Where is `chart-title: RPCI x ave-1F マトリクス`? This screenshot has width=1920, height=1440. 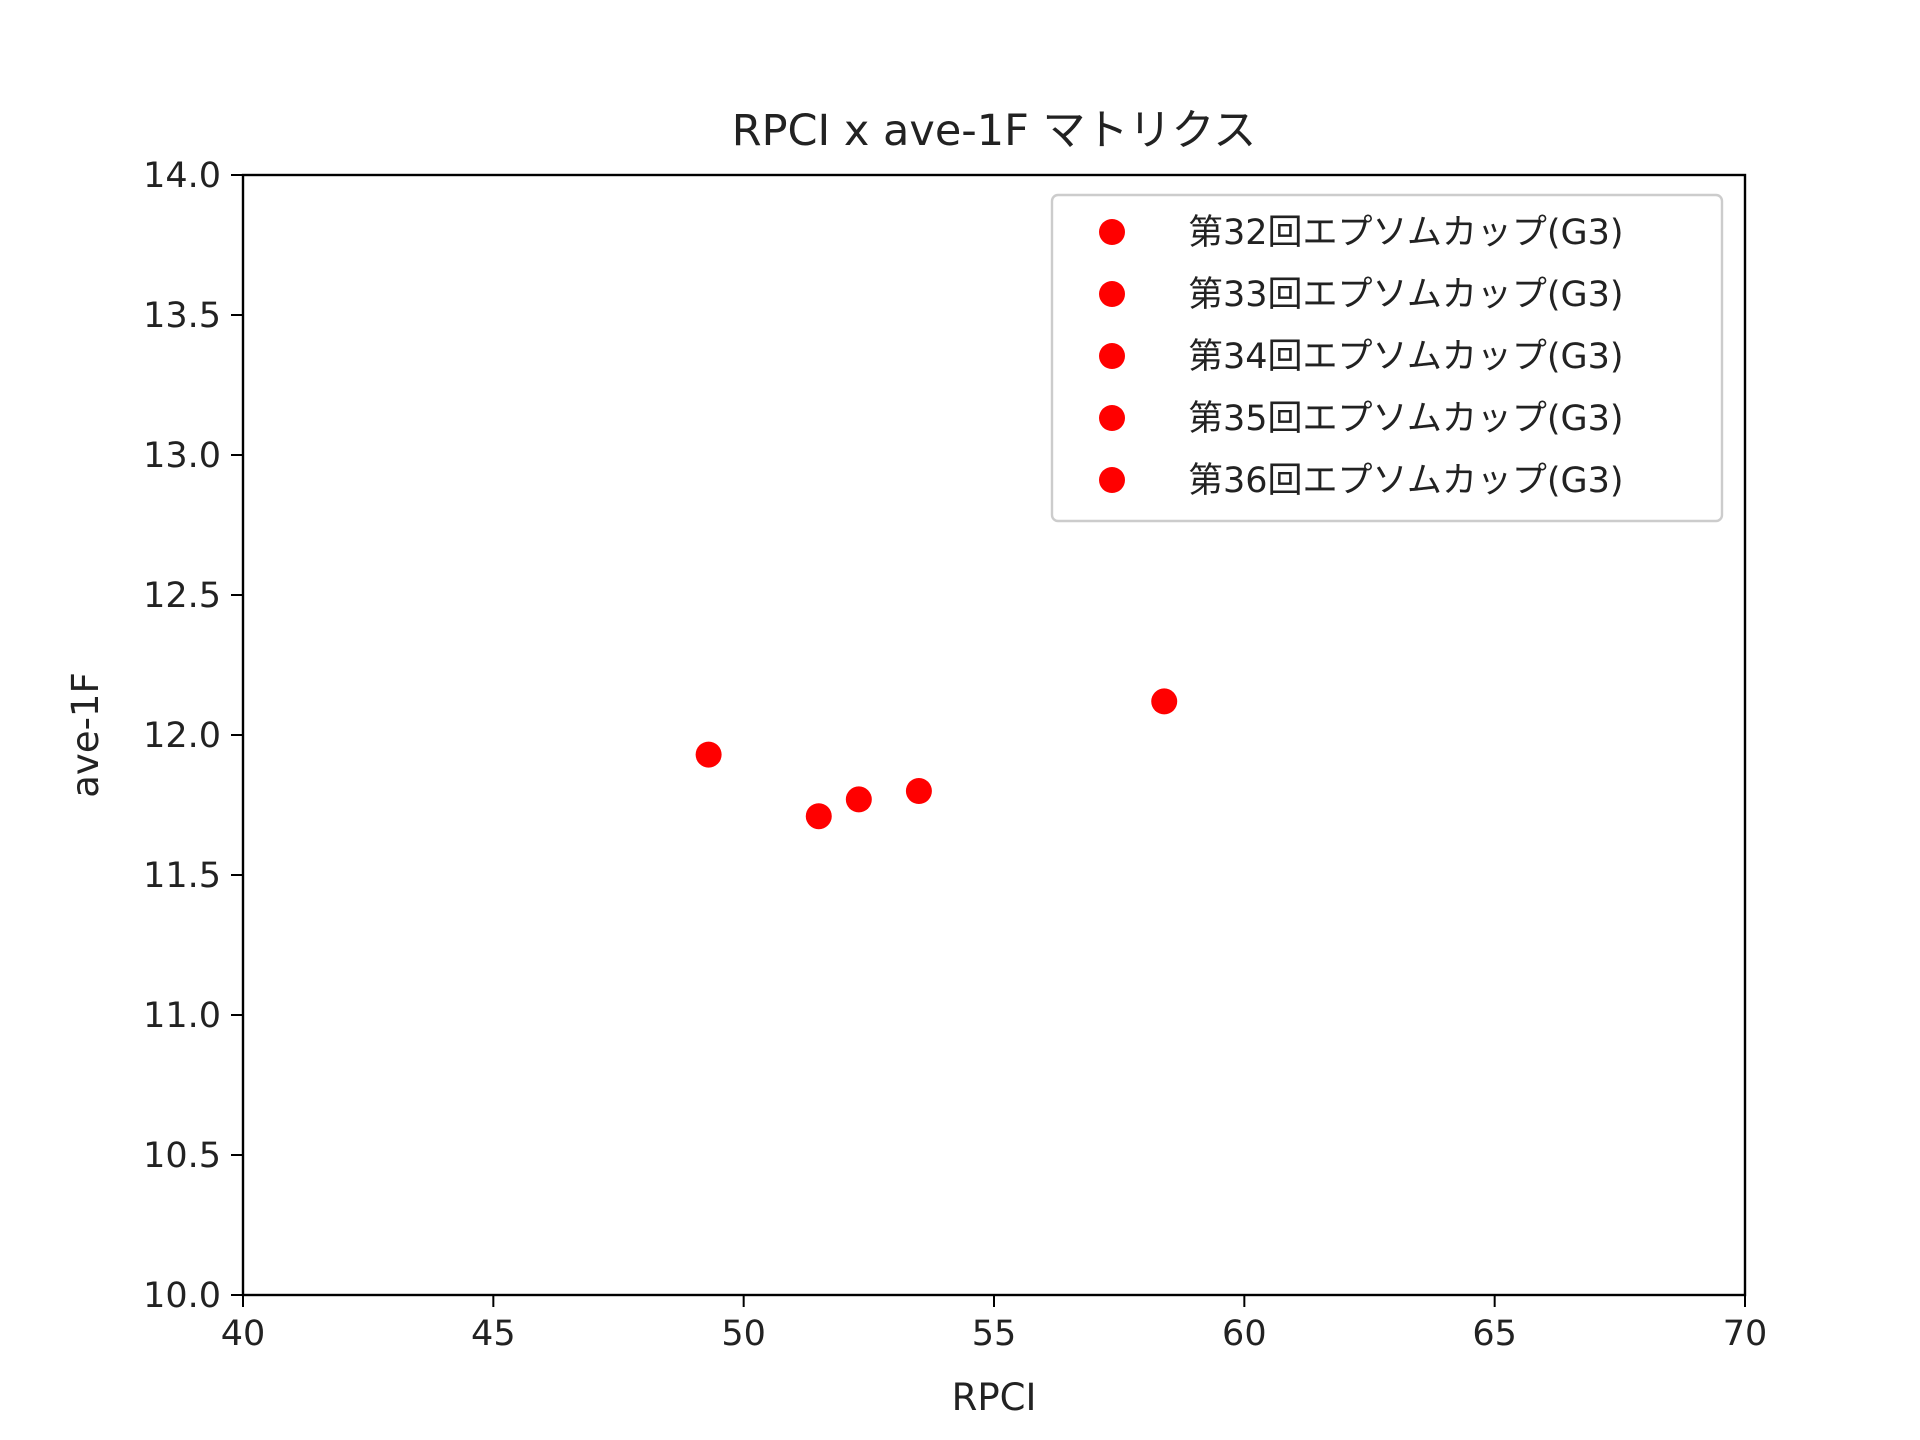 chart-title: RPCI x ave-1F マトリクス is located at coordinates (994, 131).